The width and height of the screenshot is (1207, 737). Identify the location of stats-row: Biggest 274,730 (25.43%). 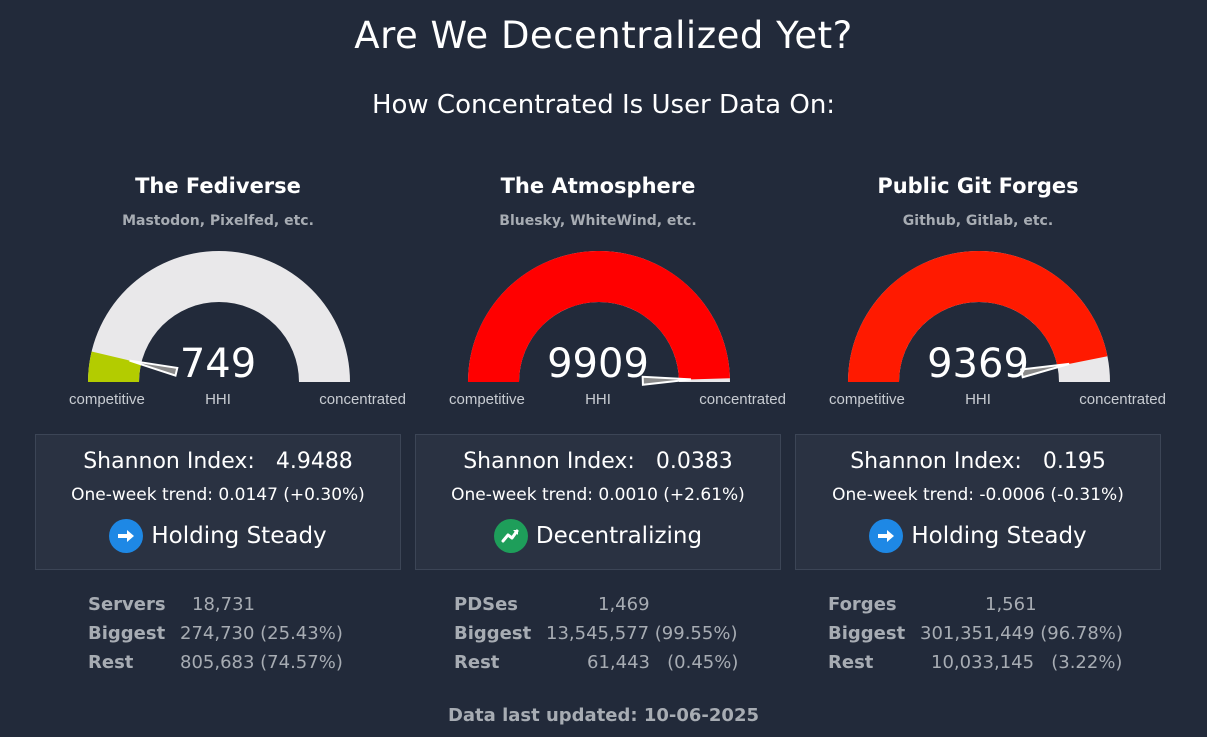
(218, 637).